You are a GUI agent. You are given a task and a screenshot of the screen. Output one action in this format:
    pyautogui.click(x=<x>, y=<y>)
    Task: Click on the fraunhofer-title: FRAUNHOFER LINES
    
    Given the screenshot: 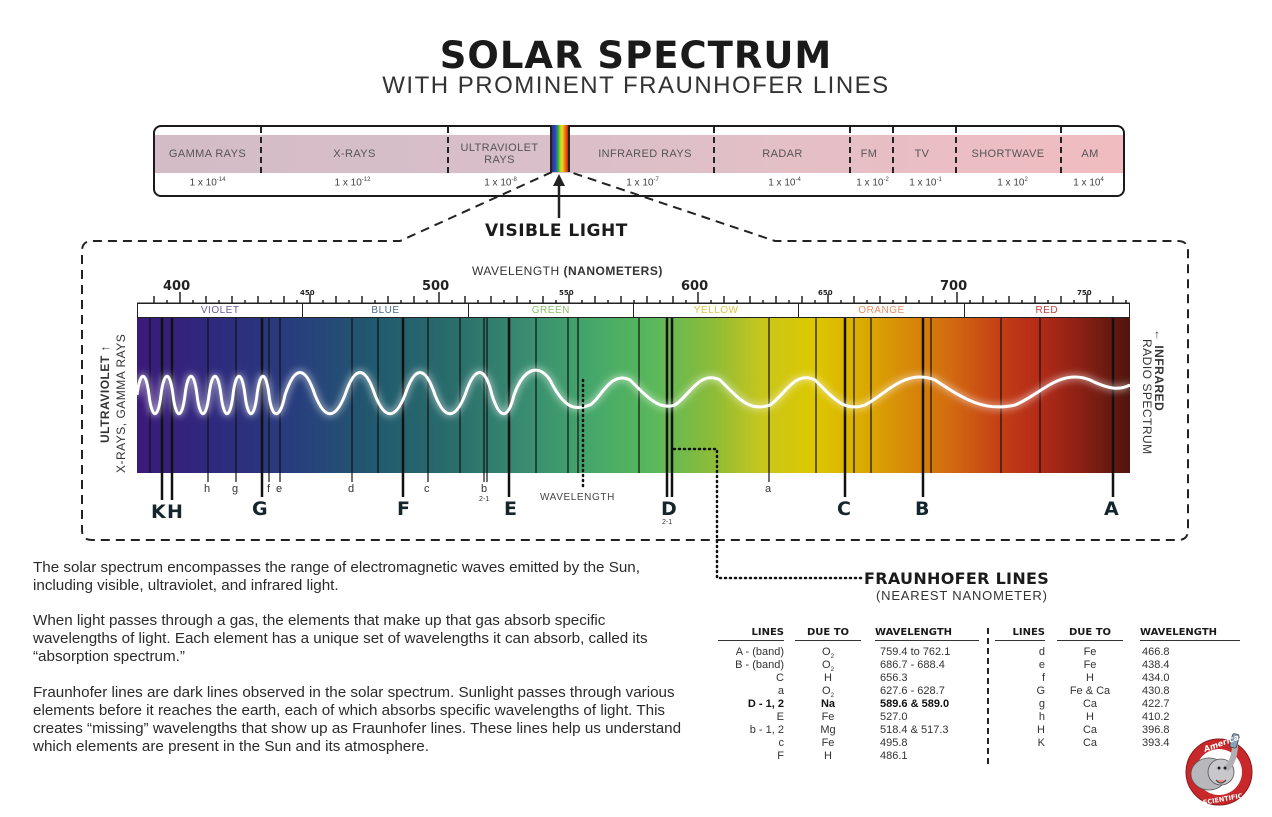 What is the action you would take?
    pyautogui.click(x=957, y=578)
    